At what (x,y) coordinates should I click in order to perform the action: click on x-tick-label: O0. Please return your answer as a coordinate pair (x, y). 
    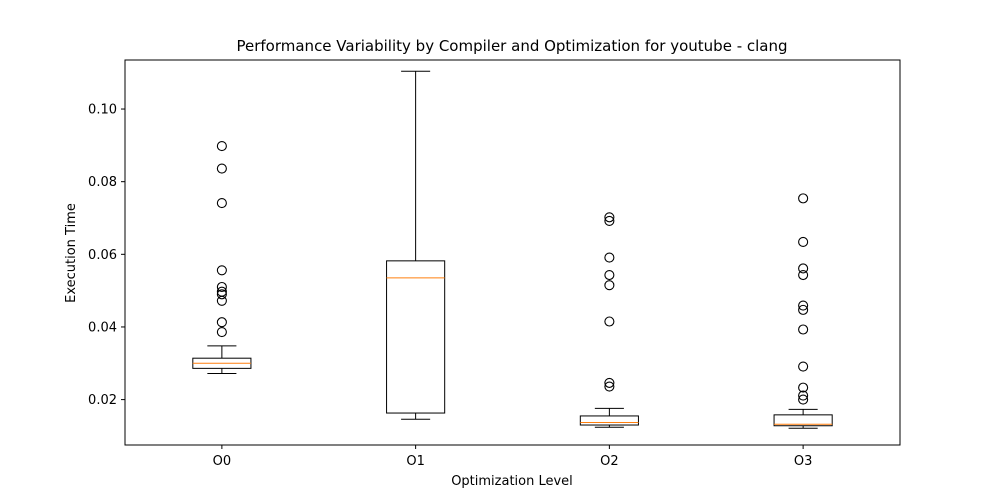
    Looking at the image, I should click on (222, 461).